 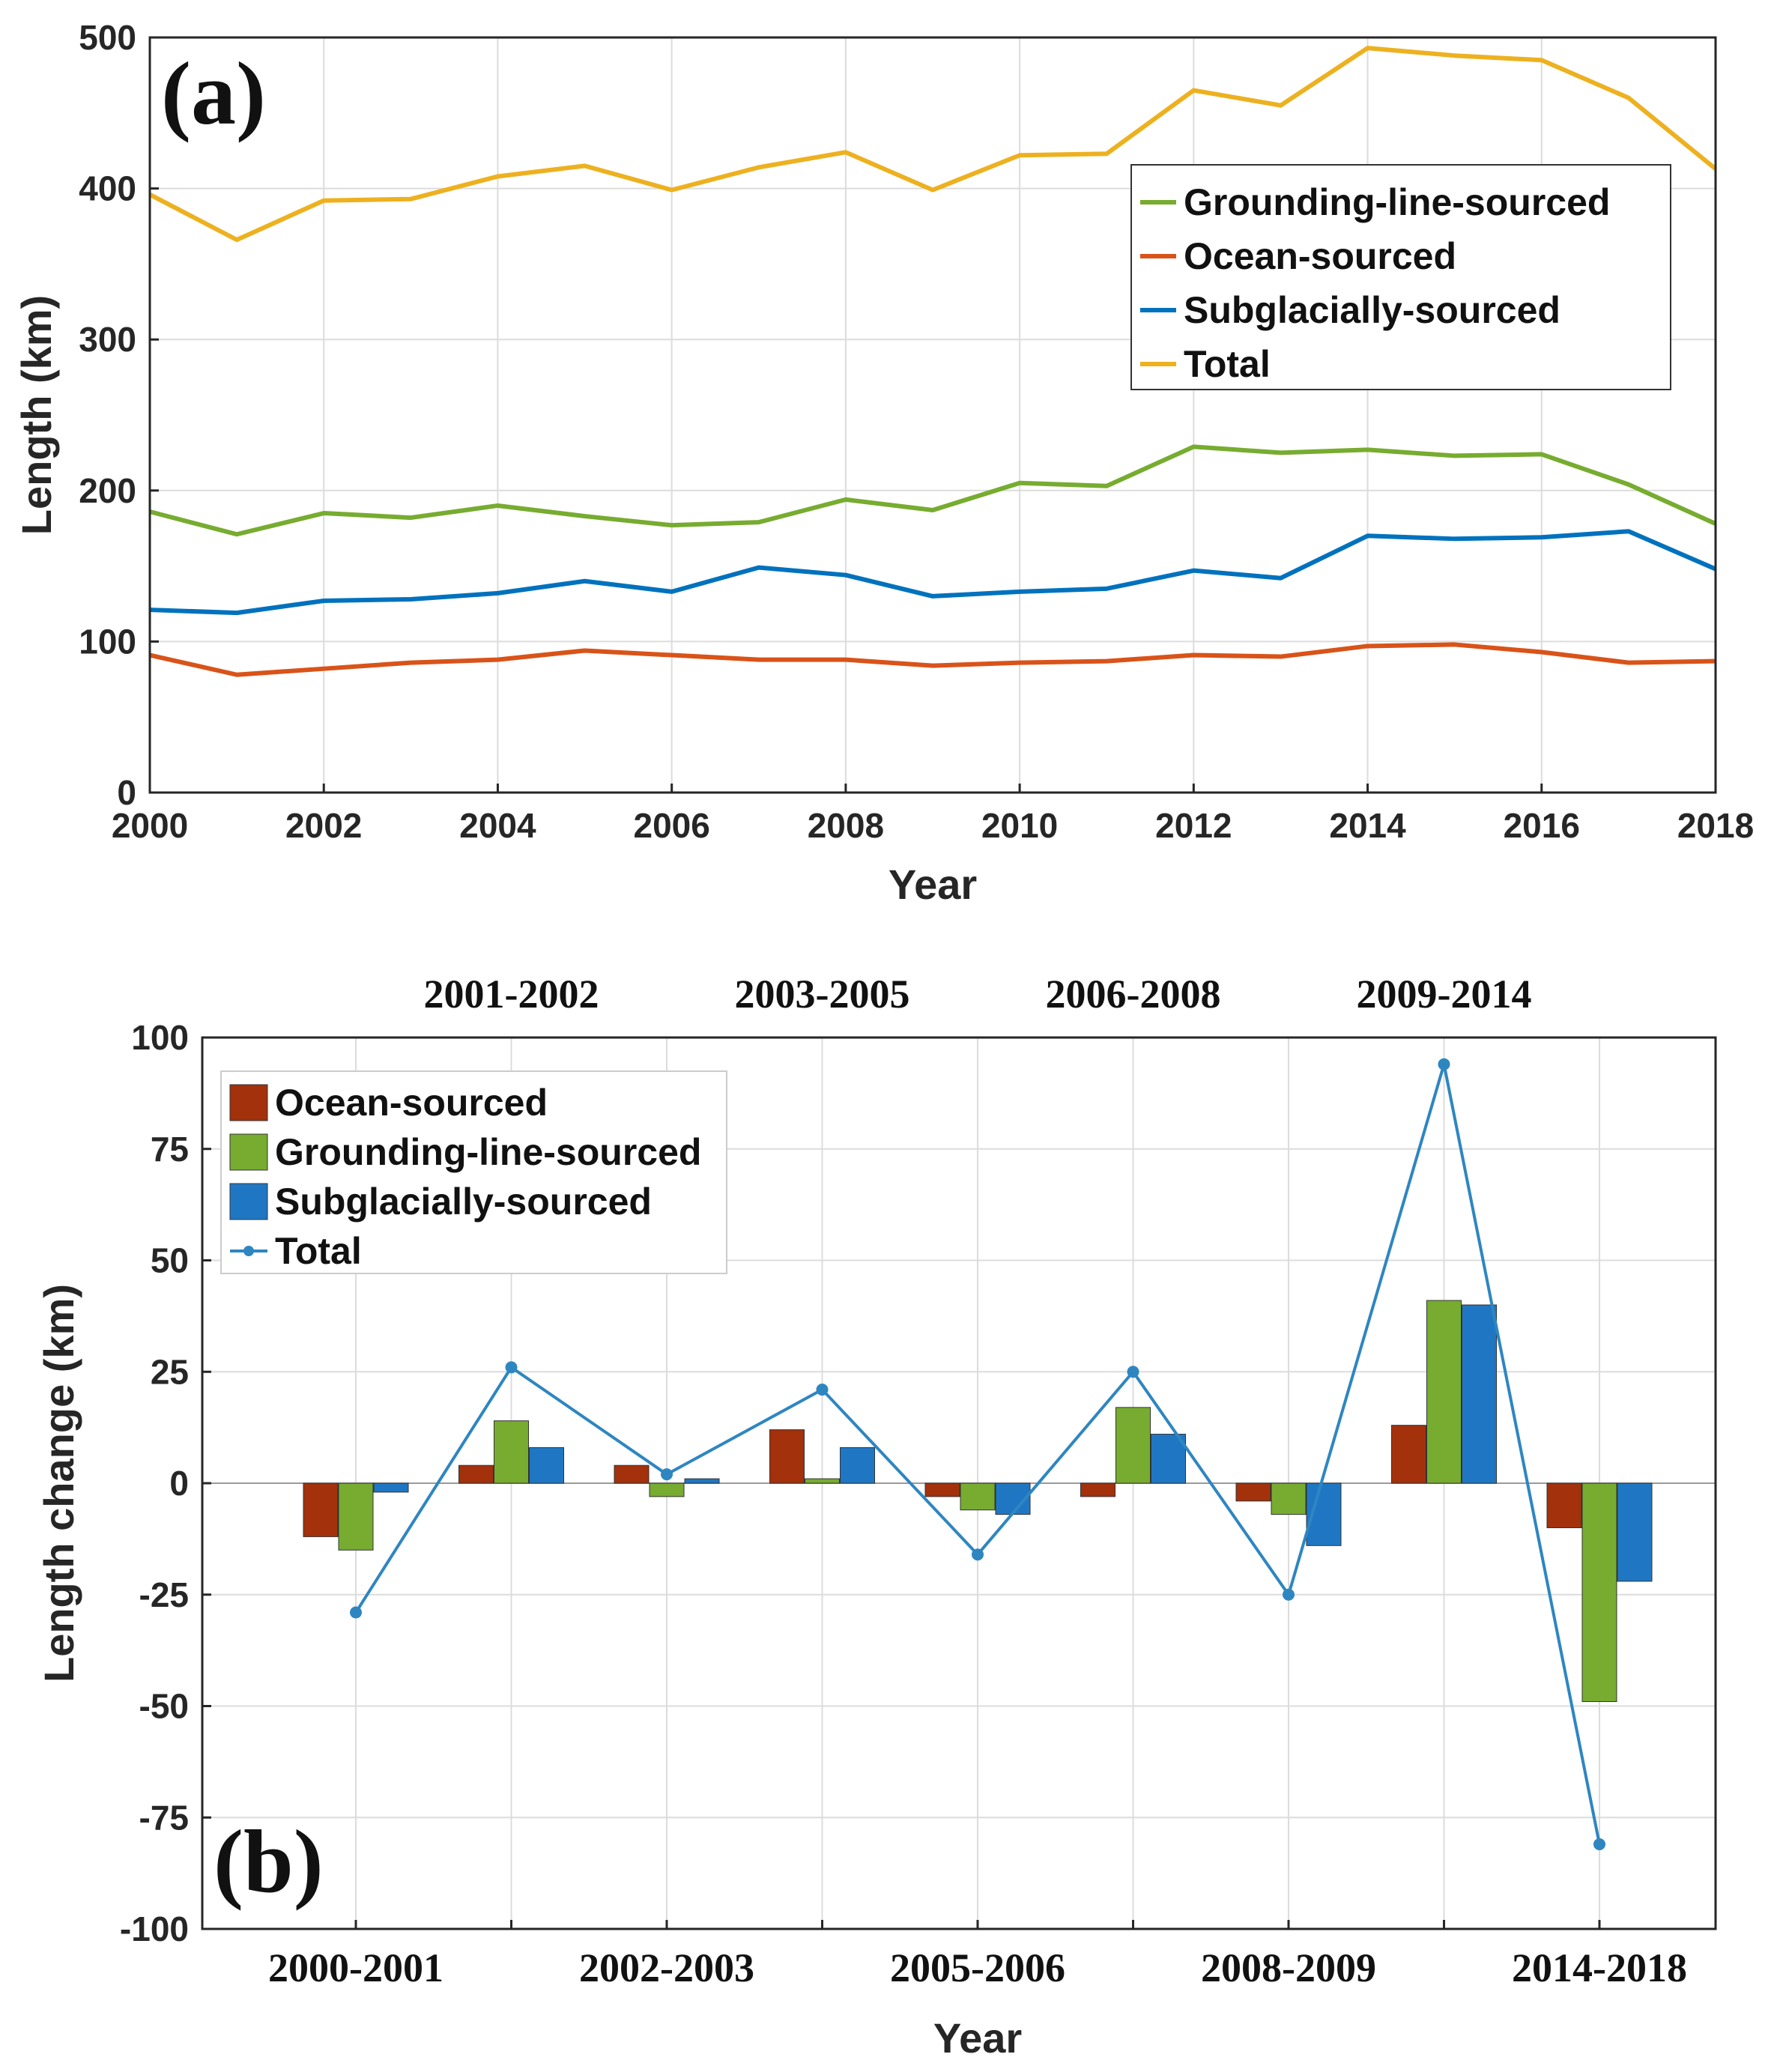 I want to click on panel-a-label: (a), so click(x=214, y=93).